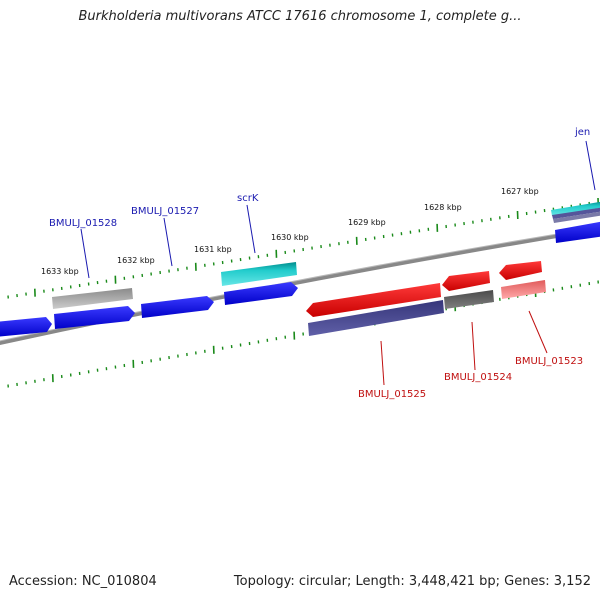 This screenshot has height=600, width=600. Describe the element at coordinates (290, 237) in the screenshot. I see `kbp-label-1630: 1630 kbp` at that location.